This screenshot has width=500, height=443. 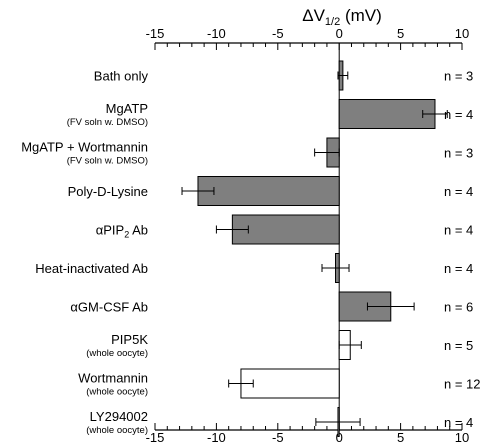 I want to click on category-label: αPIP2 Ab, so click(x=122, y=231).